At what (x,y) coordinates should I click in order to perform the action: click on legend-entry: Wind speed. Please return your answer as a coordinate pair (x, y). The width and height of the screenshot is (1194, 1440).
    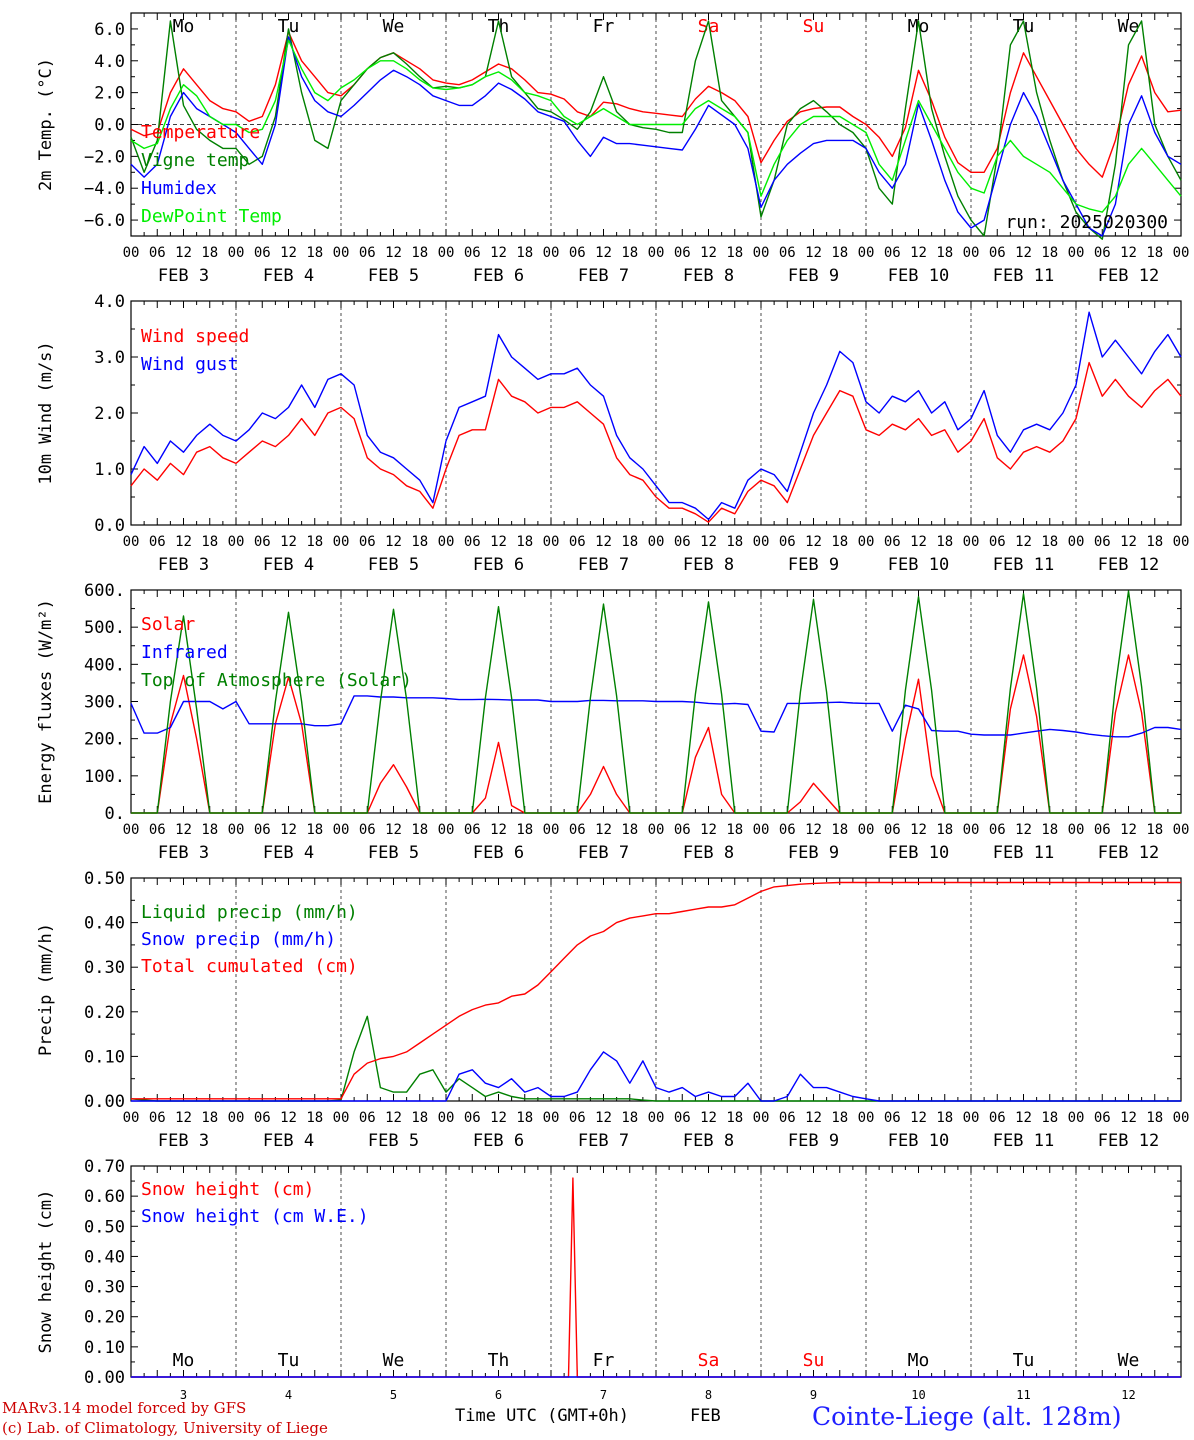
    Looking at the image, I should click on (195, 336).